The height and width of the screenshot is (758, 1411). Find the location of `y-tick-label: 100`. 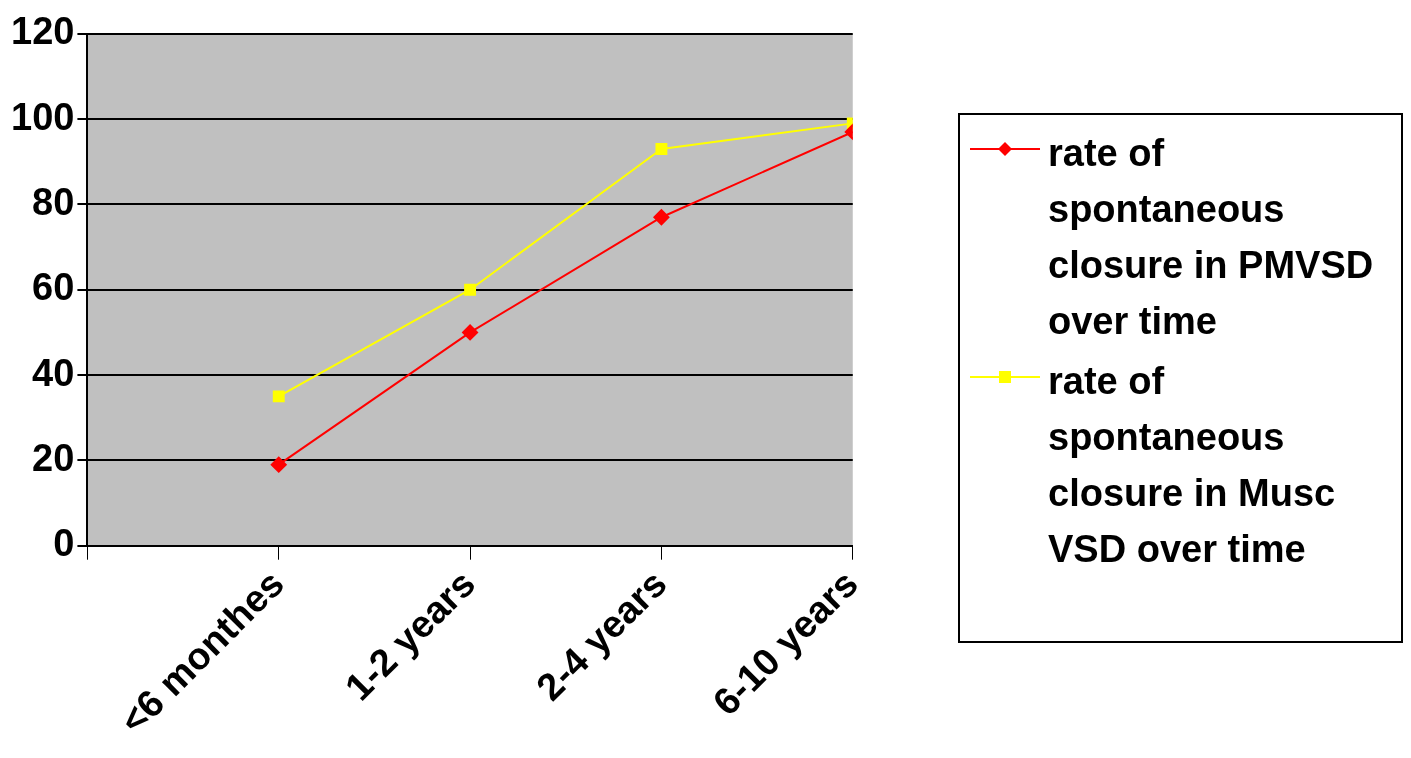

y-tick-label: 100 is located at coordinates (43, 116).